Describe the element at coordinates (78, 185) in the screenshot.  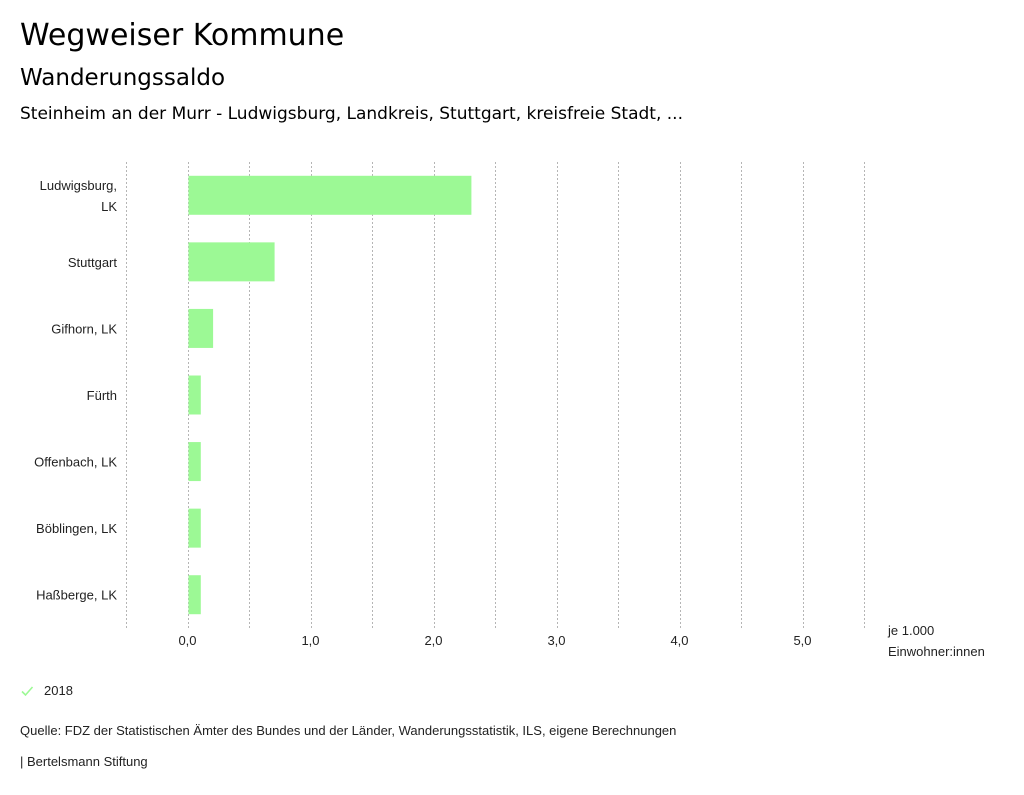
I see `category-label-line: Ludwigsburg,` at that location.